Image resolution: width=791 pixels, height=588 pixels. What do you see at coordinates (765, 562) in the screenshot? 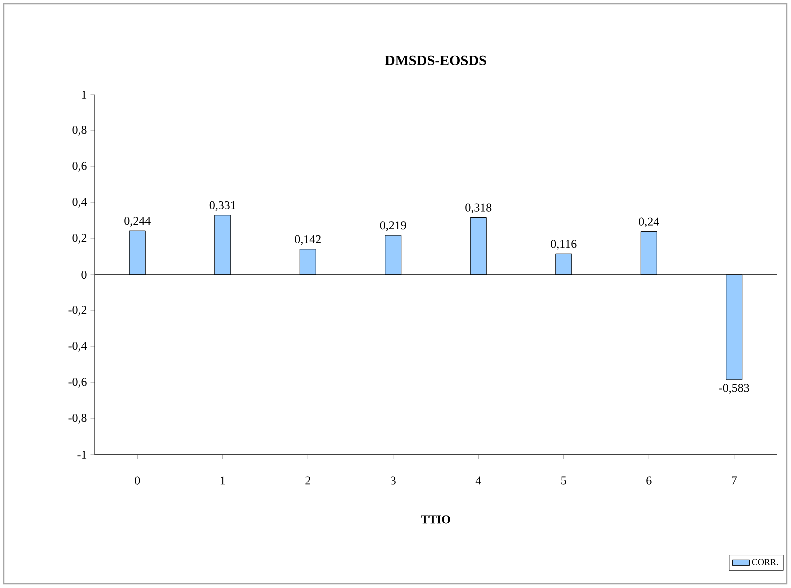
I see `legend-label: CORR.` at bounding box center [765, 562].